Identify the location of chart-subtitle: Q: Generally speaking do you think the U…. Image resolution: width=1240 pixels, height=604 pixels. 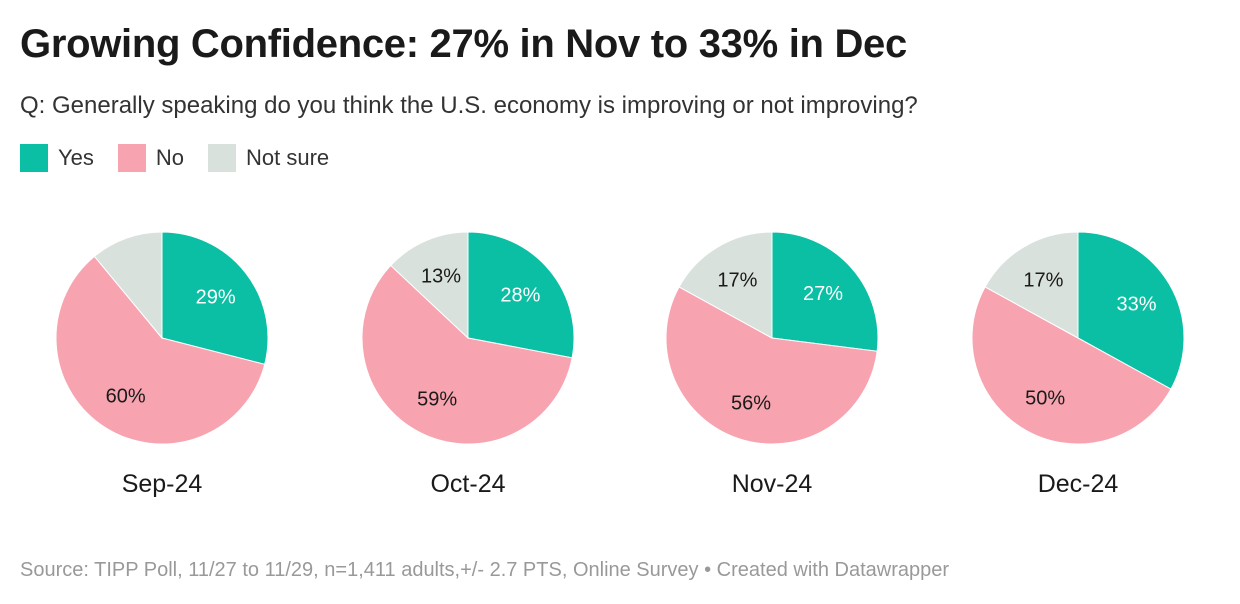
(469, 105).